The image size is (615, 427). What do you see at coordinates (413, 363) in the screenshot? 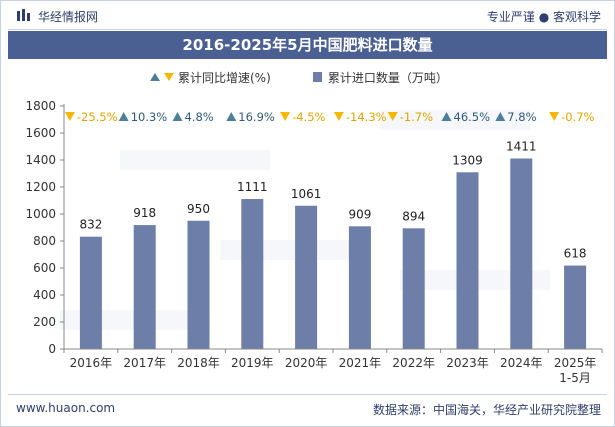
I see `x-tick-label: 2022年` at bounding box center [413, 363].